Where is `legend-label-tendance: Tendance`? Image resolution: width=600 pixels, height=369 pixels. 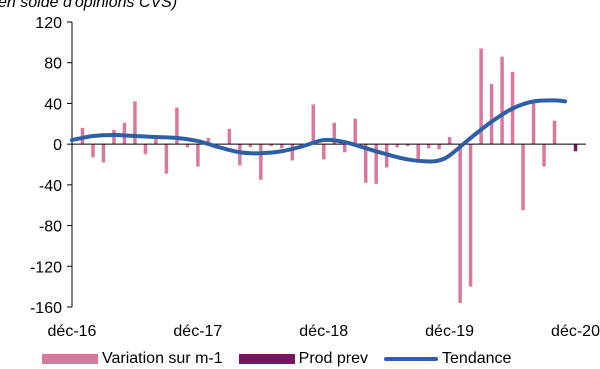 legend-label-tendance: Tendance is located at coordinates (477, 358).